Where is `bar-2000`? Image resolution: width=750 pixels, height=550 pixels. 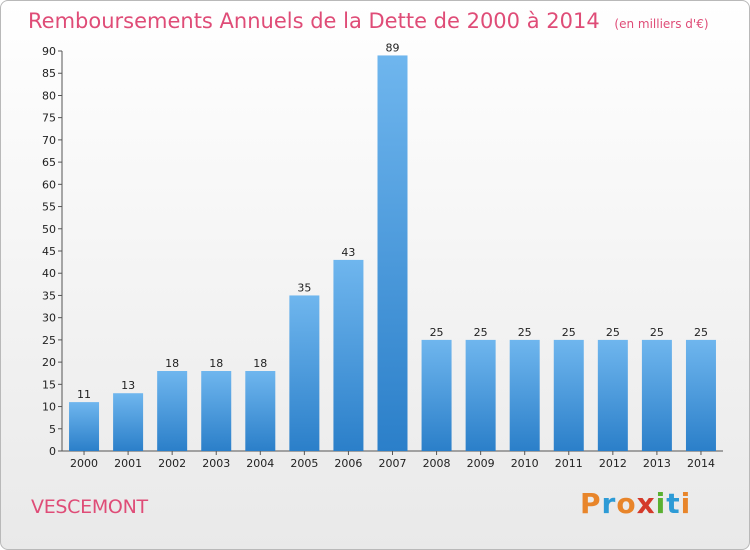 bar-2000 is located at coordinates (84, 426).